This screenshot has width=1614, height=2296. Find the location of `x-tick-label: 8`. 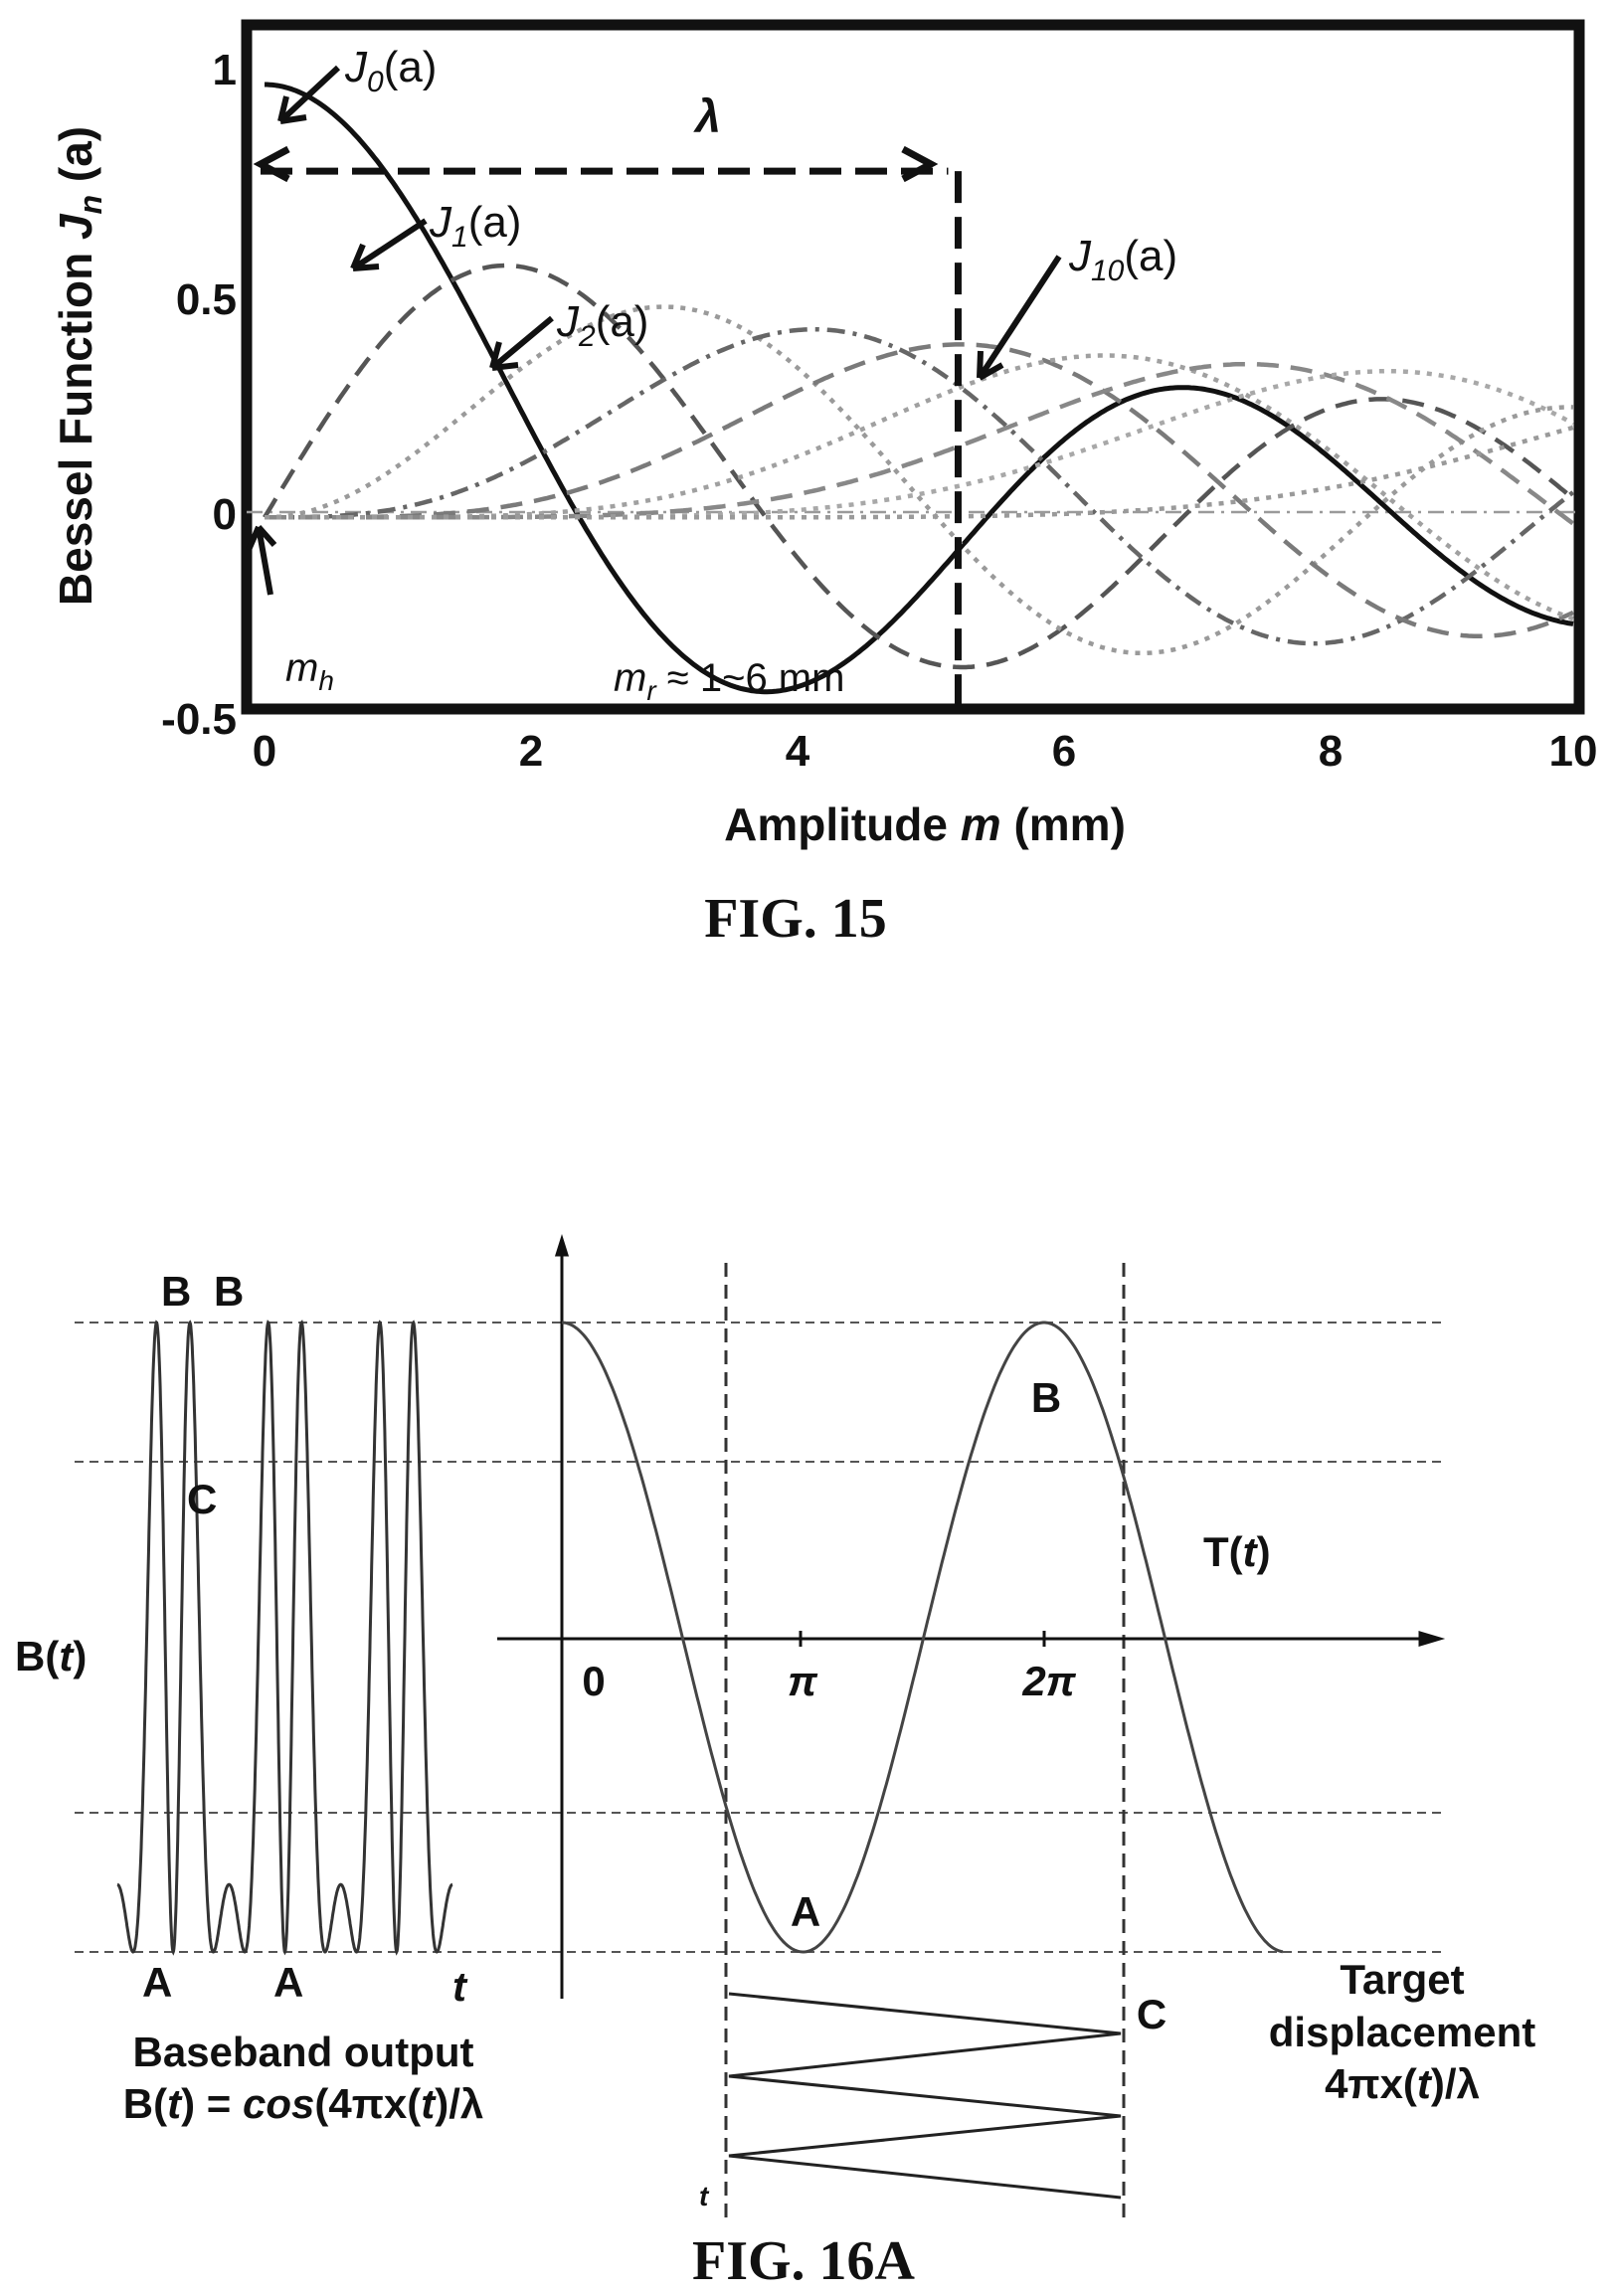

x-tick-label: 8 is located at coordinates (1331, 751).